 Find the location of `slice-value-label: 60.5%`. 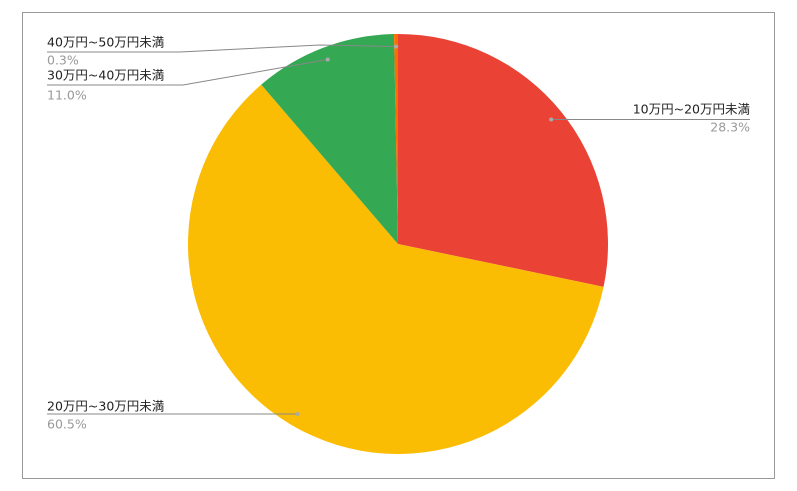

slice-value-label: 60.5% is located at coordinates (67, 424).